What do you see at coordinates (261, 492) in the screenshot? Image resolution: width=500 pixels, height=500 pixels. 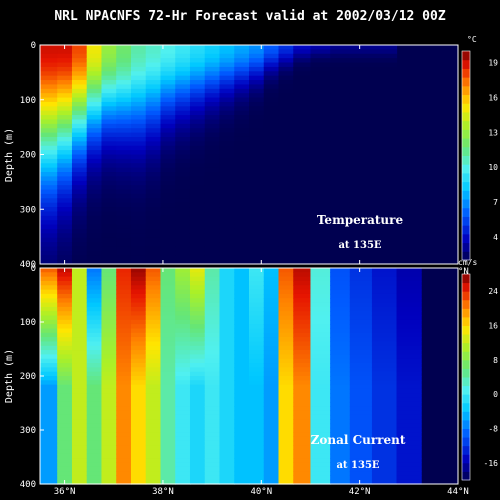 I see `x-tick-label: 40°N` at bounding box center [261, 492].